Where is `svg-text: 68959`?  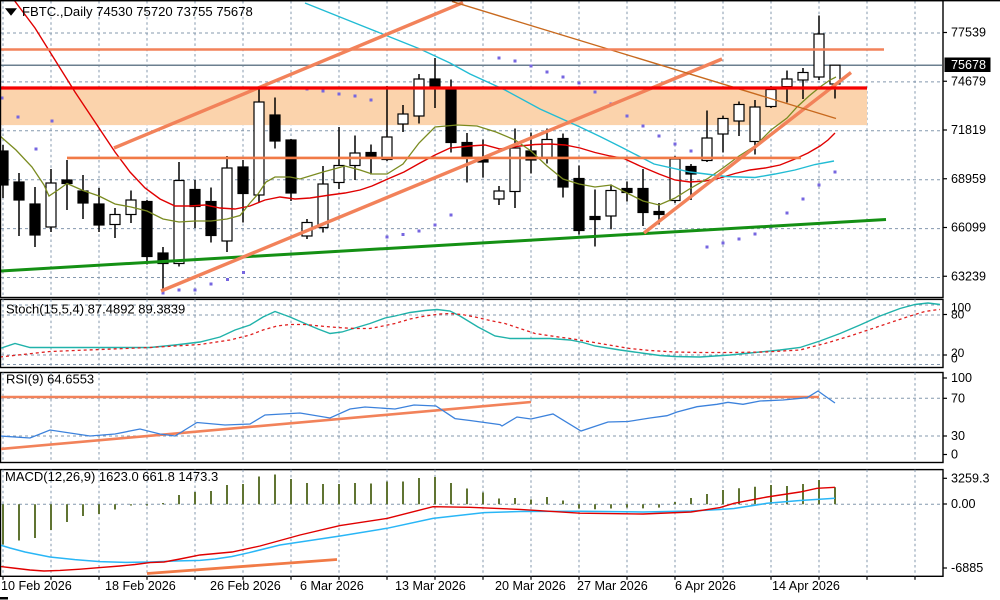
svg-text: 68959 is located at coordinates (968, 179).